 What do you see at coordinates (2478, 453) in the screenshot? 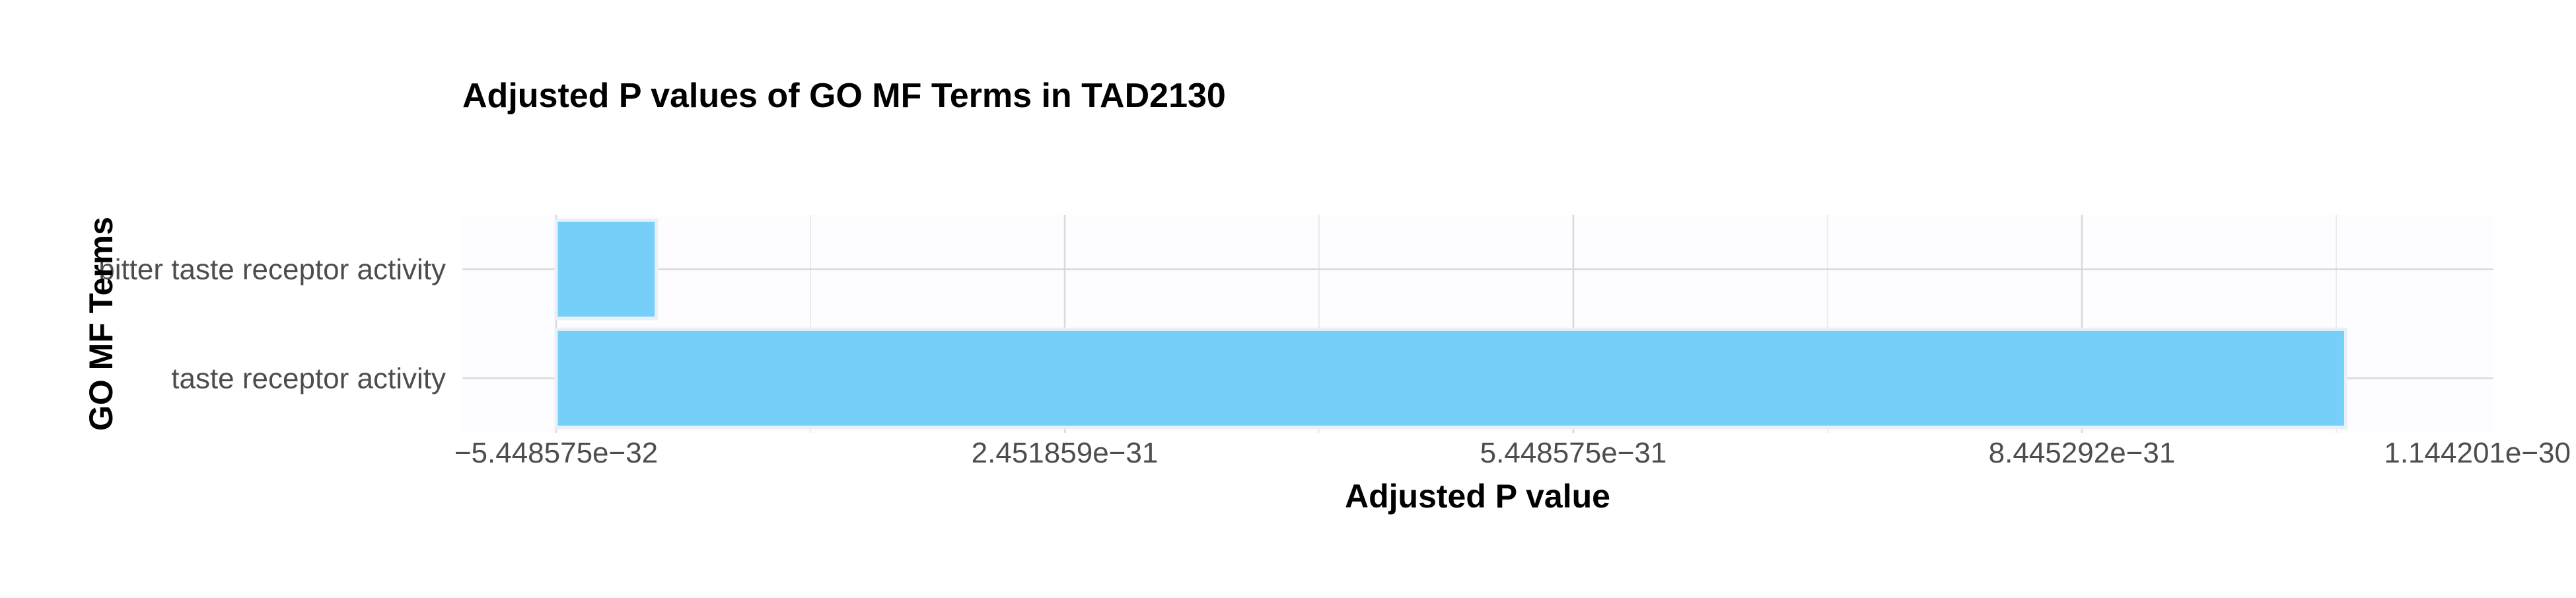
I see `x-tick-label: 1.144201e−30` at bounding box center [2478, 453].